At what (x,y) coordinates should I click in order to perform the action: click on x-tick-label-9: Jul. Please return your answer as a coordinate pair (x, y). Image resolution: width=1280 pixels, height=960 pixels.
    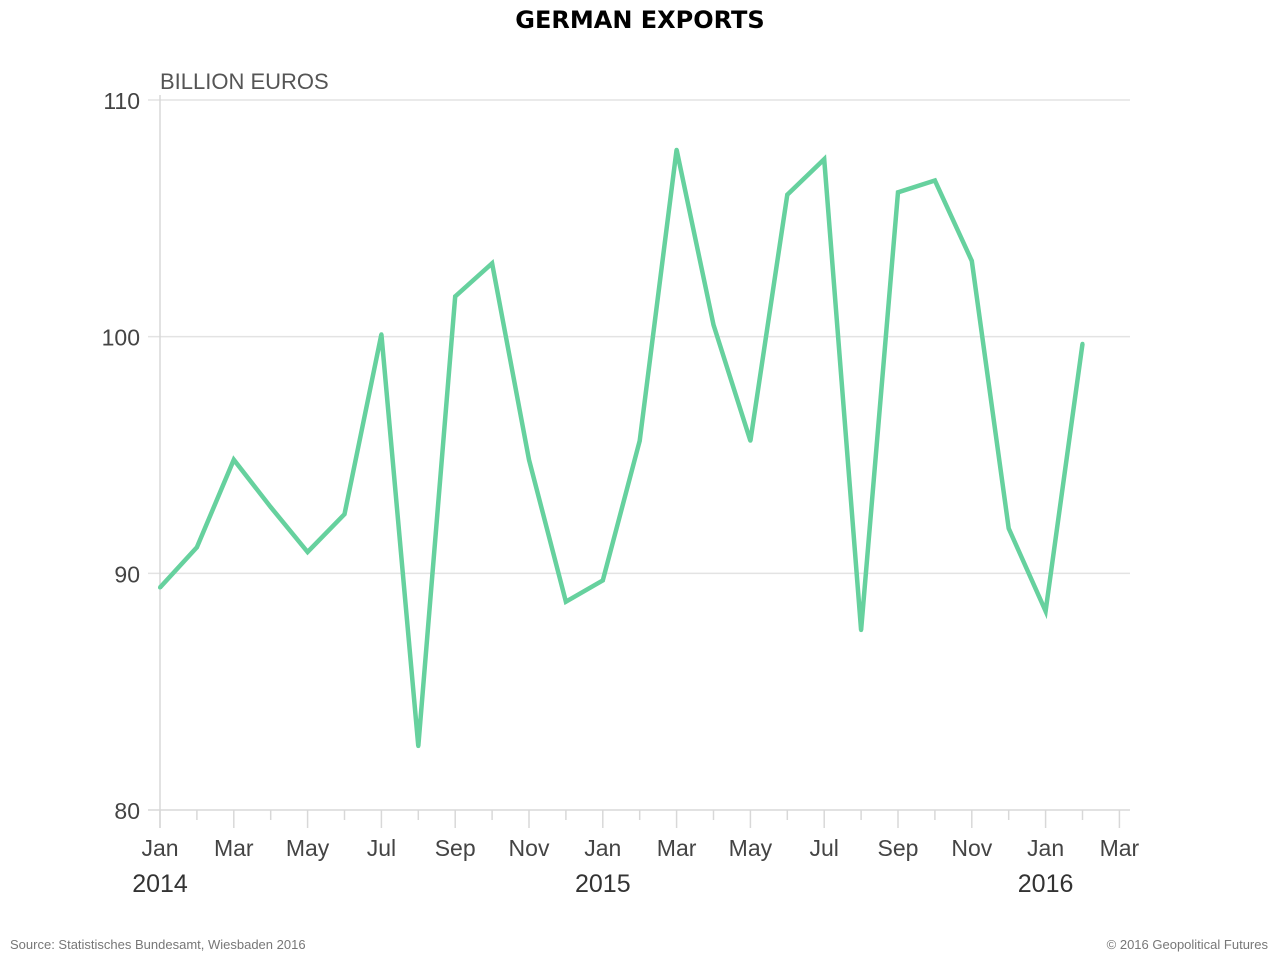
    Looking at the image, I should click on (823, 848).